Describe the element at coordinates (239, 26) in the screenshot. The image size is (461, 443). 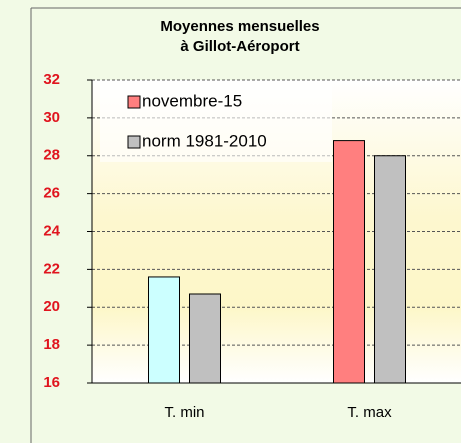
I see `chart-title: Moyennes mensuelles` at that location.